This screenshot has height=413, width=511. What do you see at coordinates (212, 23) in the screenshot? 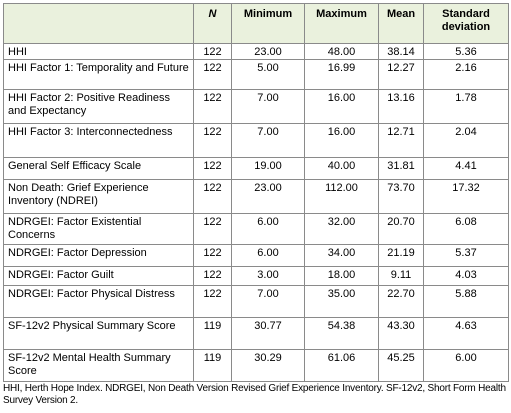
I see `column-header: N` at bounding box center [212, 23].